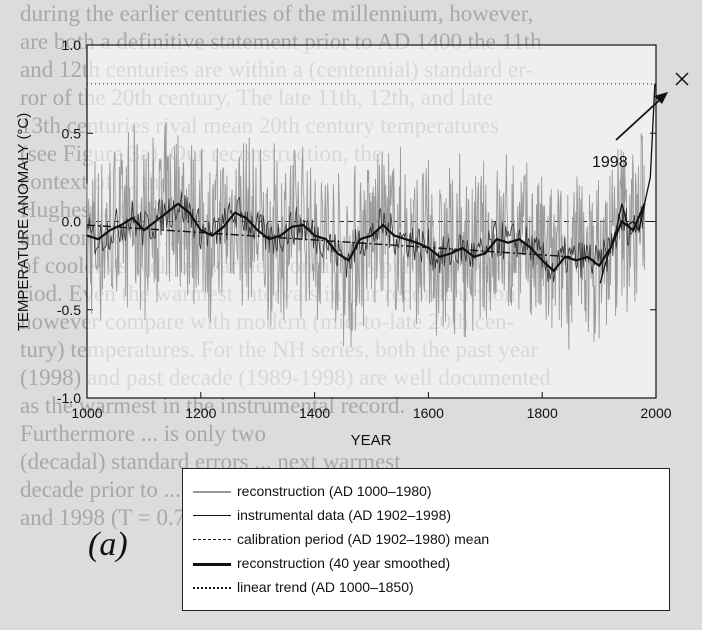 The image size is (702, 630). What do you see at coordinates (542, 413) in the screenshot?
I see `x-tick-label: 1800` at bounding box center [542, 413].